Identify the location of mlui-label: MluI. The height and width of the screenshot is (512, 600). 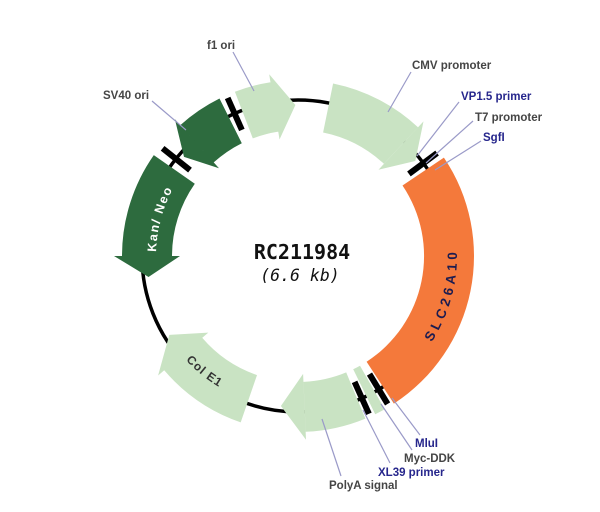
(426, 444).